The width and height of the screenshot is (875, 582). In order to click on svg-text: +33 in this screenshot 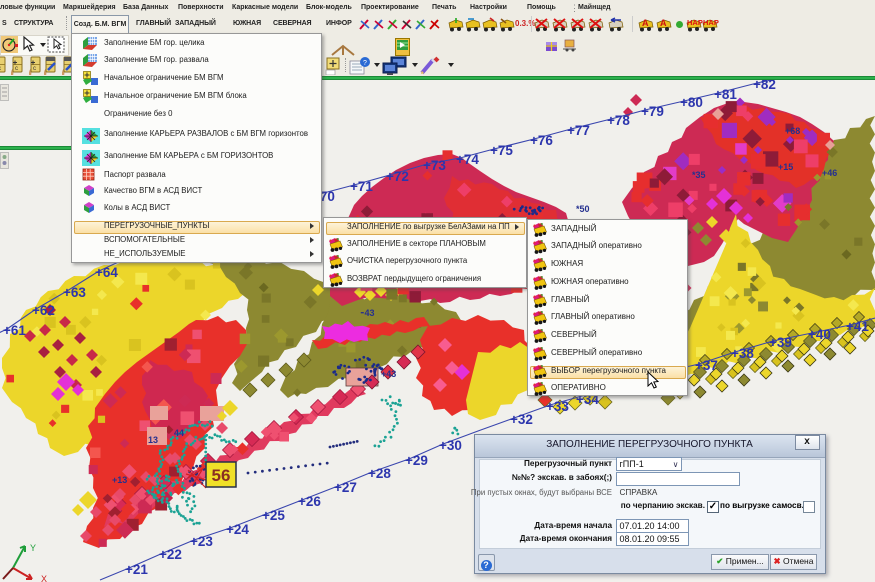, I will do `click(557, 406)`.